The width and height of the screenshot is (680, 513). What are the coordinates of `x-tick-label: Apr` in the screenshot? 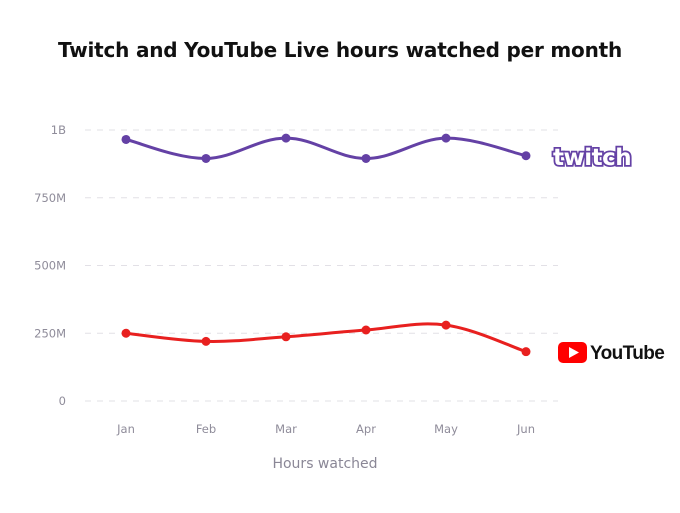 It's located at (366, 429).